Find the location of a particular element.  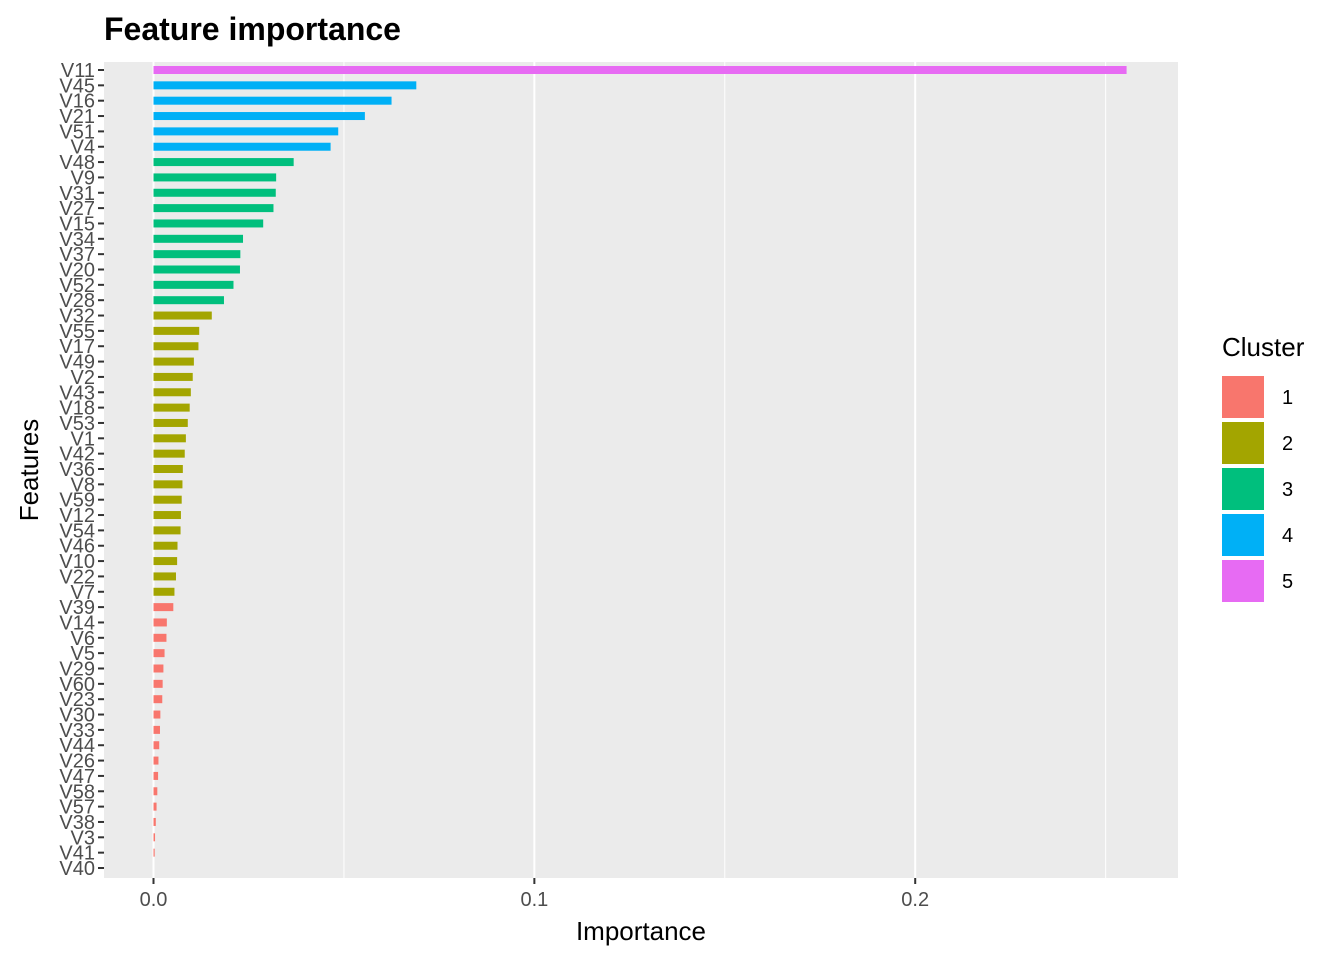

bar-V58 is located at coordinates (155, 791).